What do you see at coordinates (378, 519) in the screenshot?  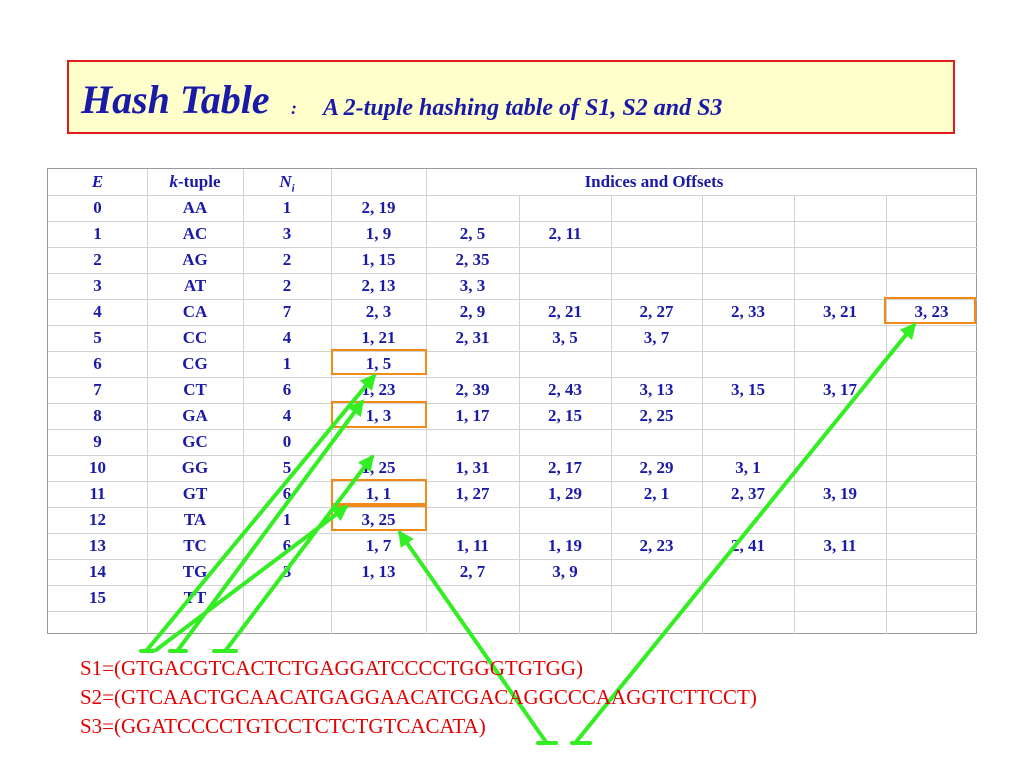 I see `row-offset: 3, 25` at bounding box center [378, 519].